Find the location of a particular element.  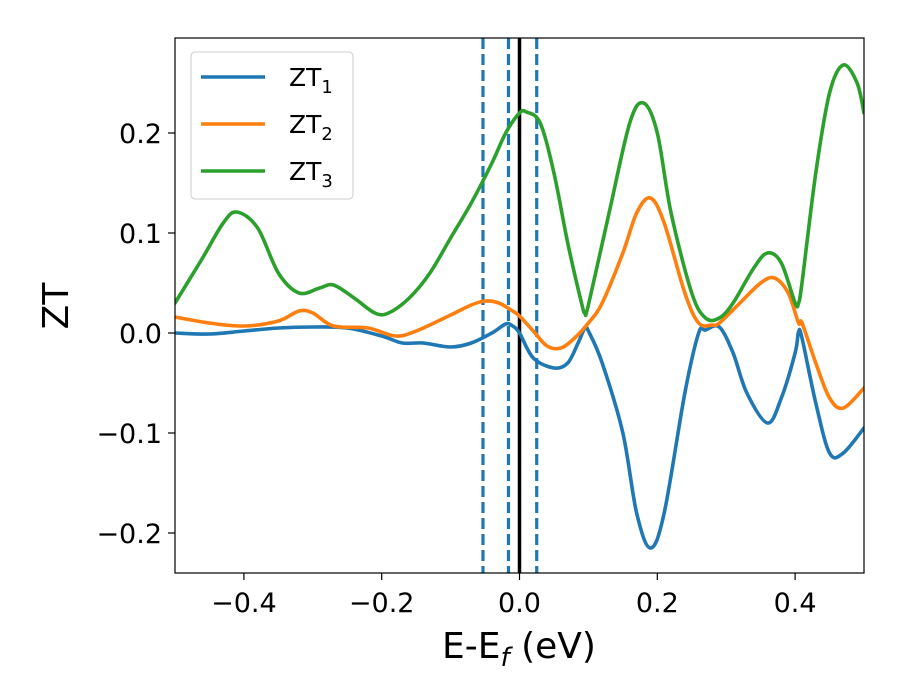

y-axis-label: ZT is located at coordinates (56, 306).